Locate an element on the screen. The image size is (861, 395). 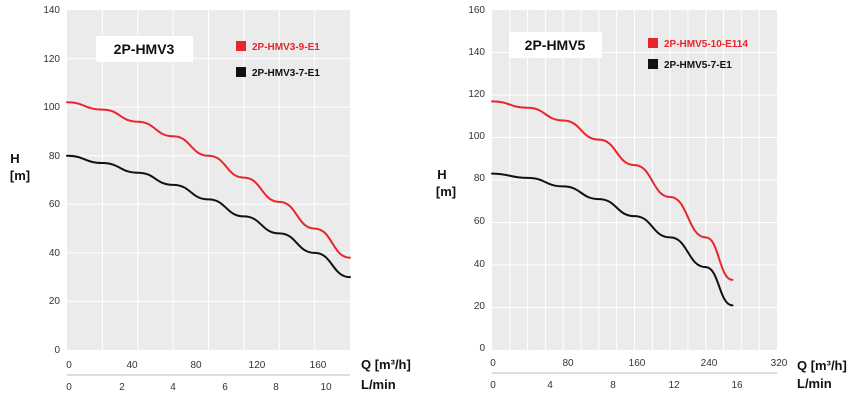
chart-1-y-tick: 40 is located at coordinates (55, 253).